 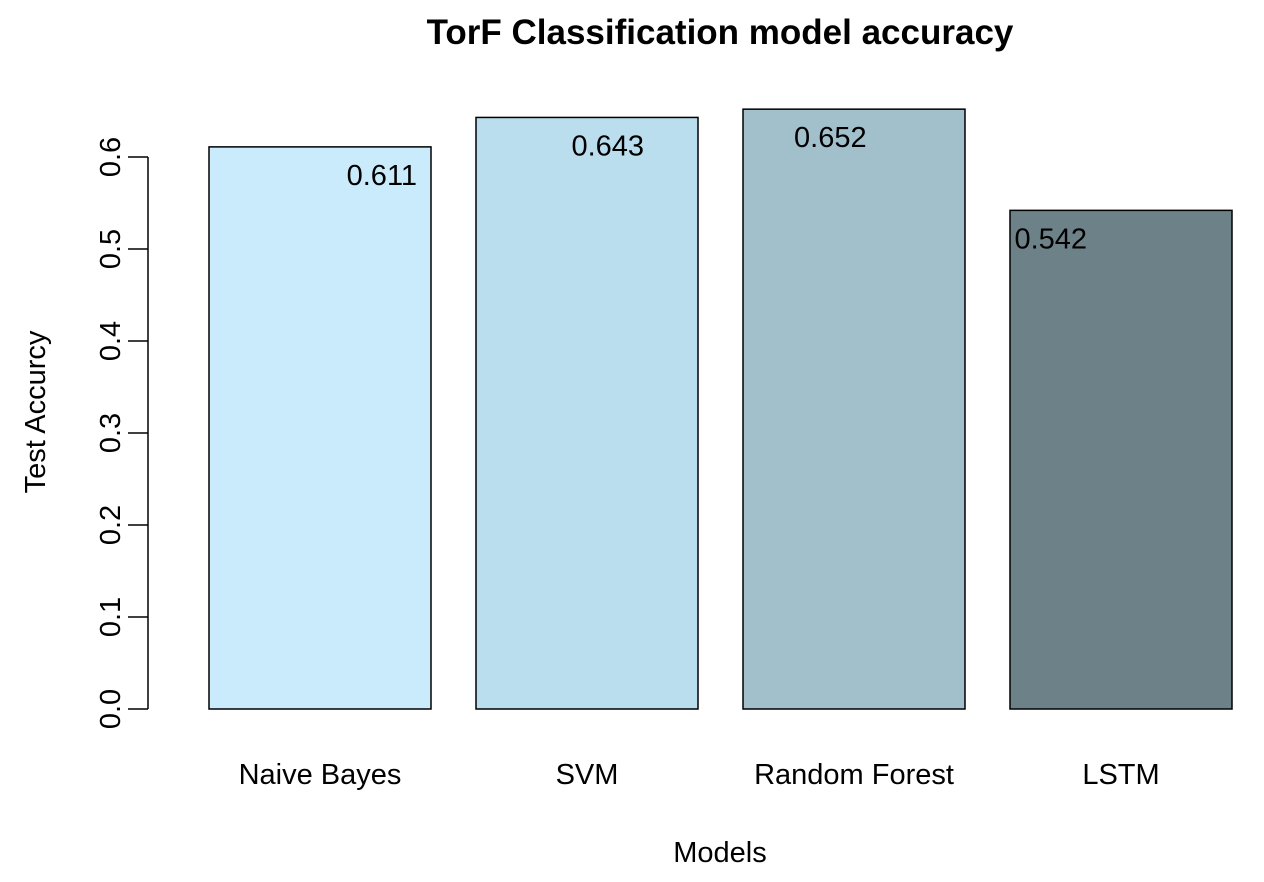 I want to click on category-label: Random Forest, so click(x=854, y=775).